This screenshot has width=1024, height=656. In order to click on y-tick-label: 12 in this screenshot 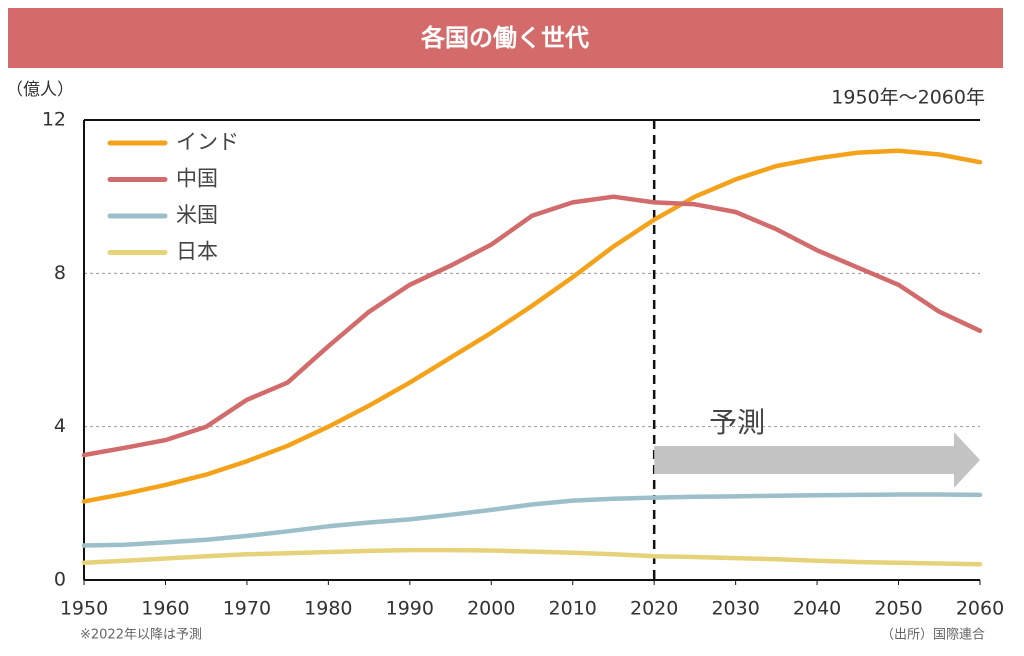, I will do `click(54, 120)`.